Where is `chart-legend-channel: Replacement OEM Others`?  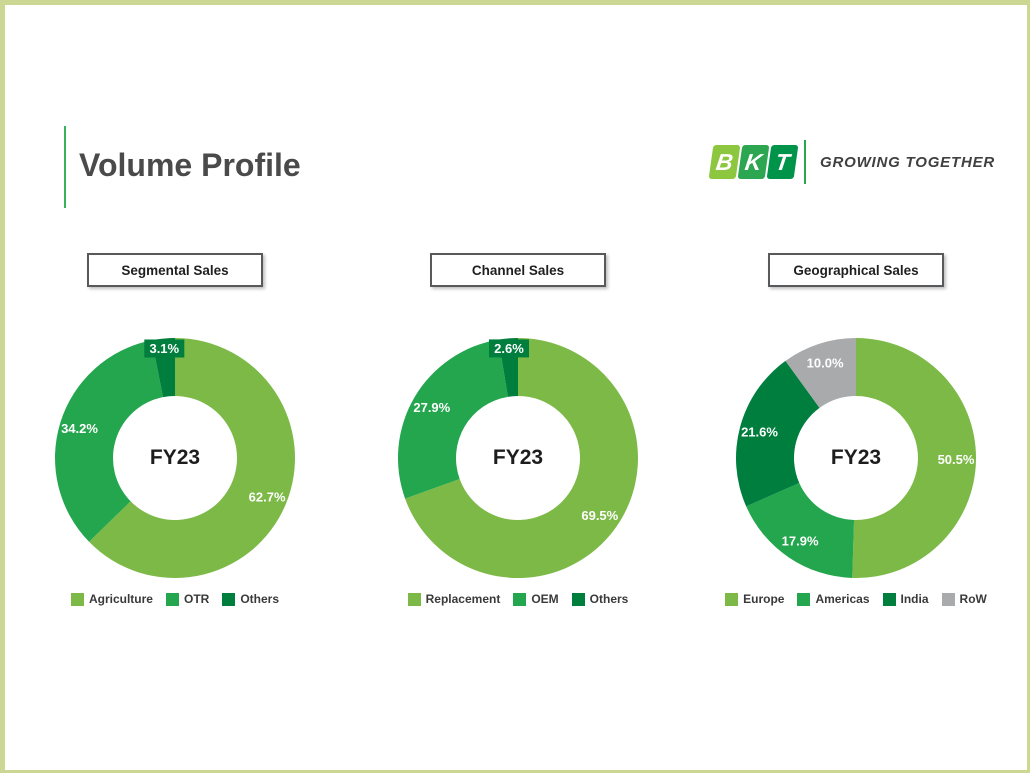
chart-legend-channel: Replacement OEM Others is located at coordinates (518, 599).